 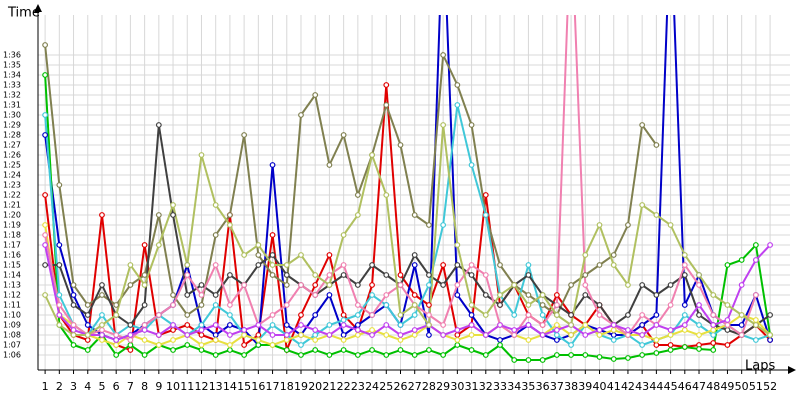 What do you see at coordinates (12, 315) in the screenshot?
I see `y-tick-label: 1:10` at bounding box center [12, 315].